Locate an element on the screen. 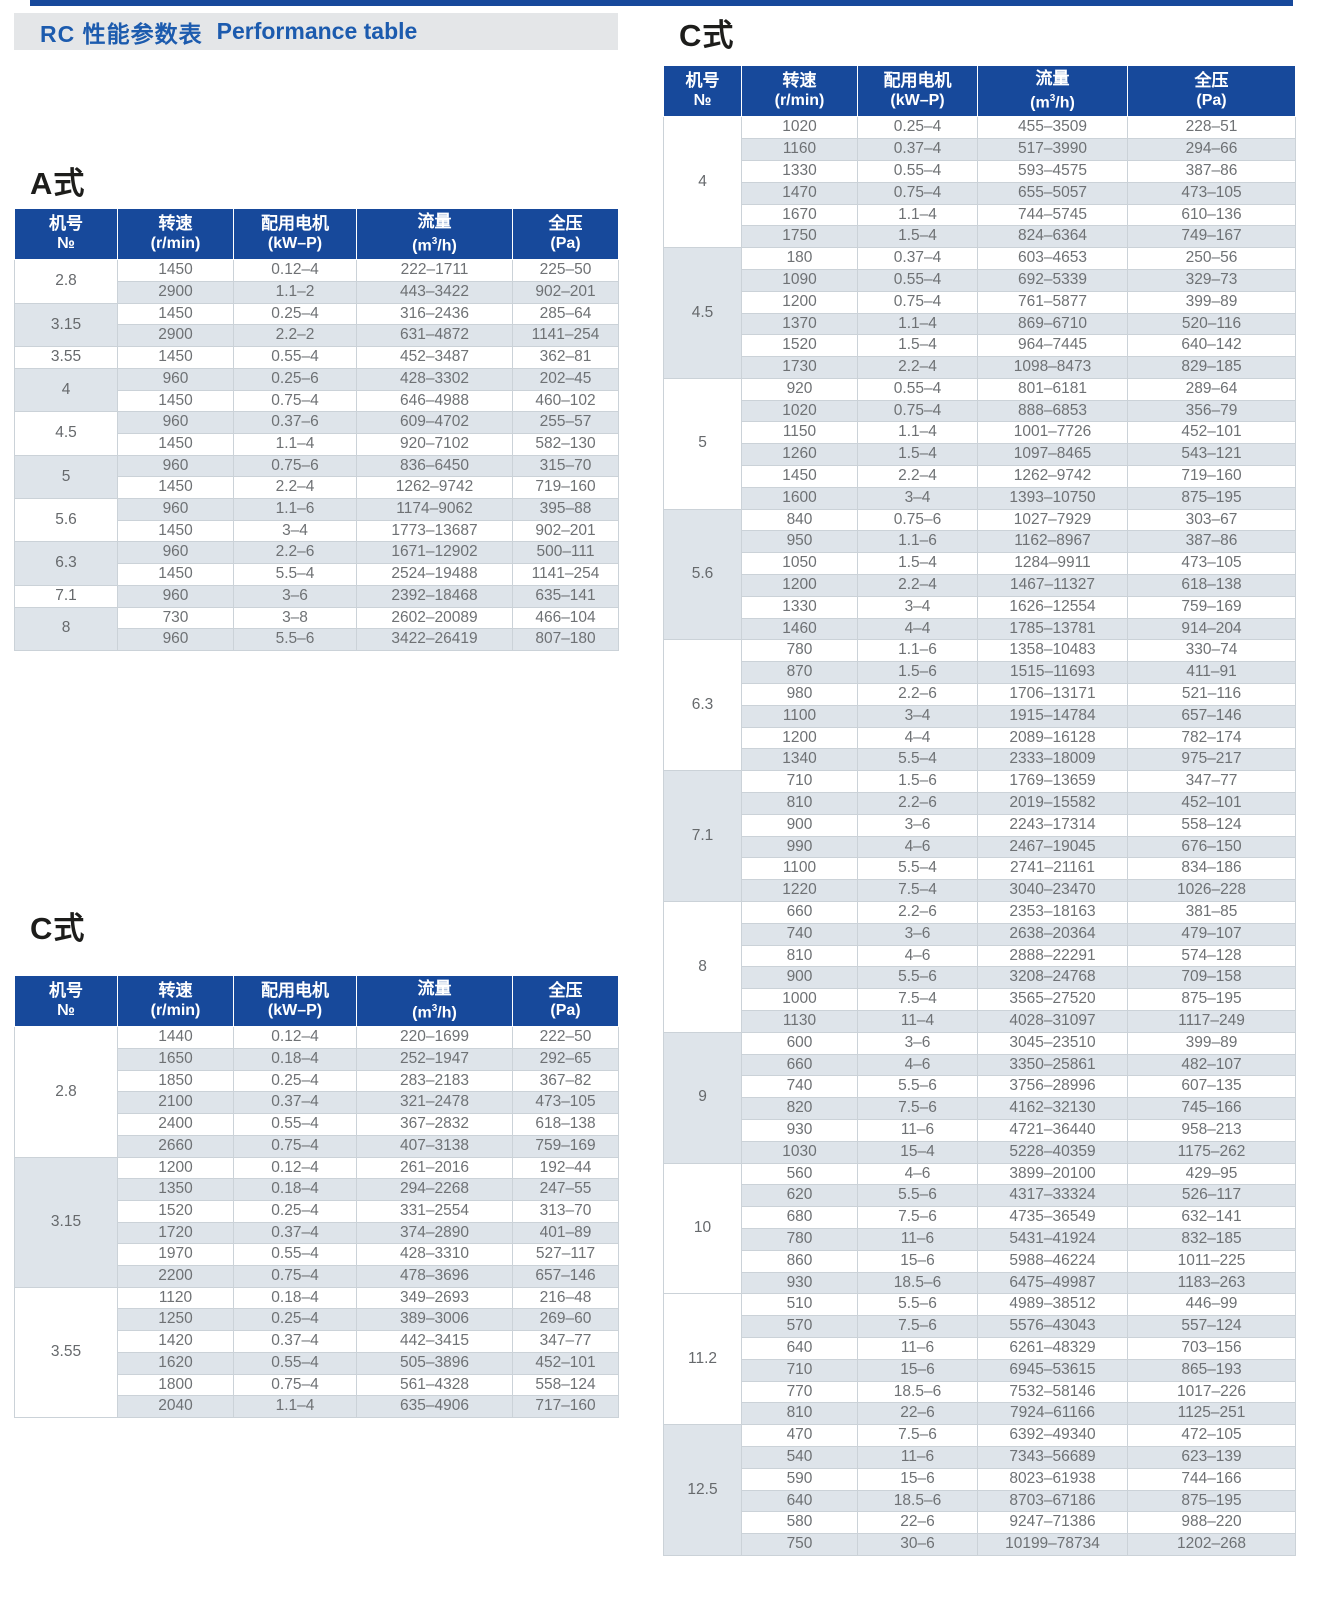  cell-pressure: 782–174 is located at coordinates (1211, 738).